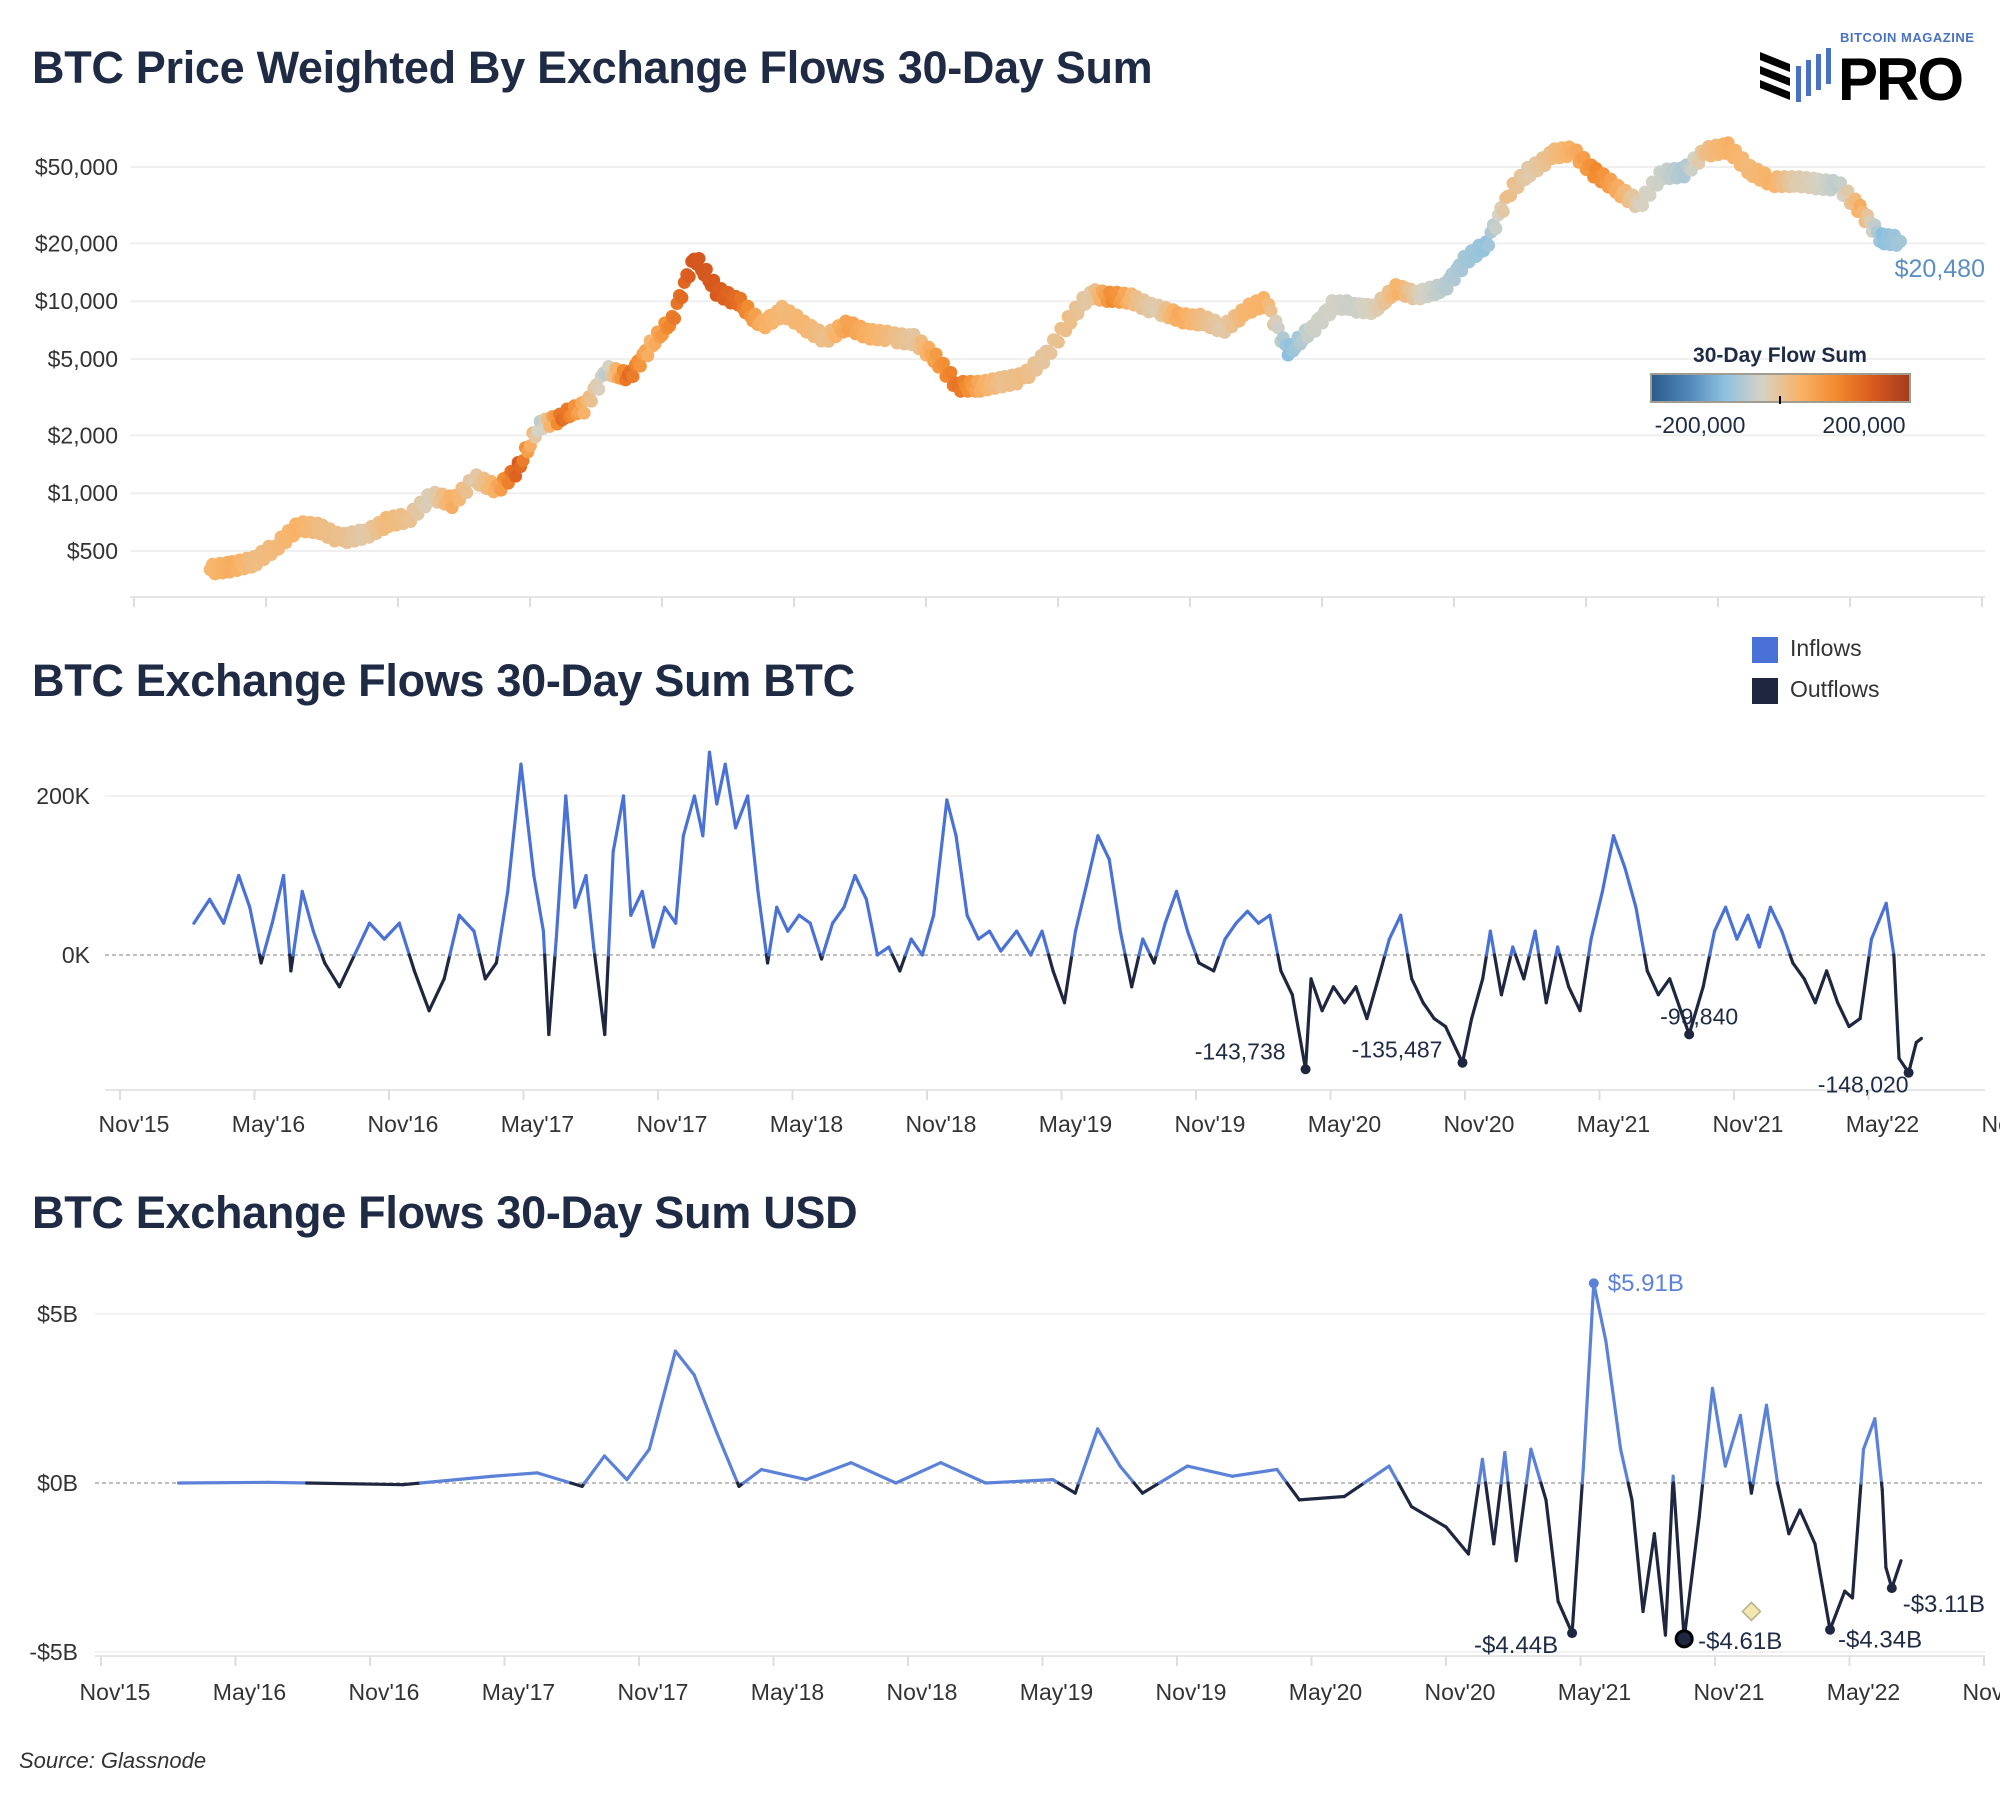  Describe the element at coordinates (1863, 1085) in the screenshot. I see `annotation-label: -148,020` at that location.